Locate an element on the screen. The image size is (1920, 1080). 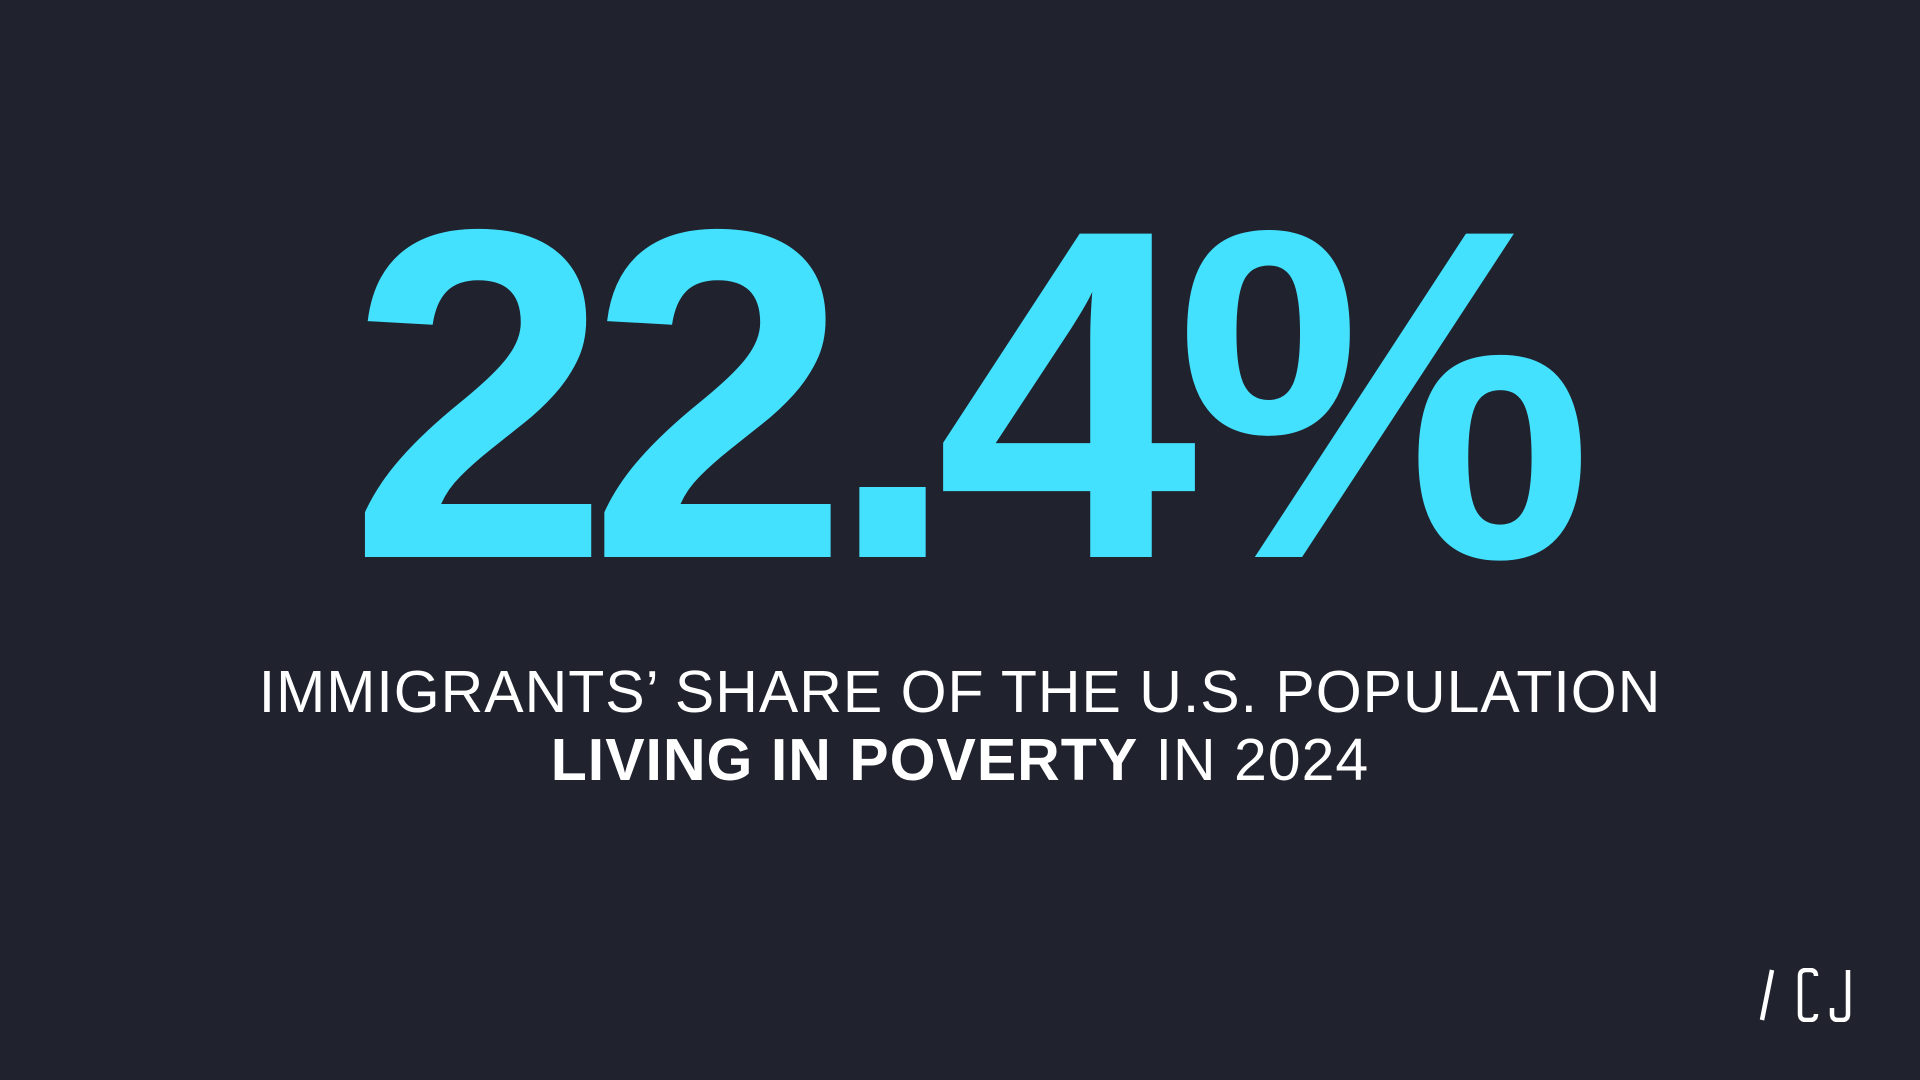
caption-line-2-rest: IN 2024 is located at coordinates (1254, 760).